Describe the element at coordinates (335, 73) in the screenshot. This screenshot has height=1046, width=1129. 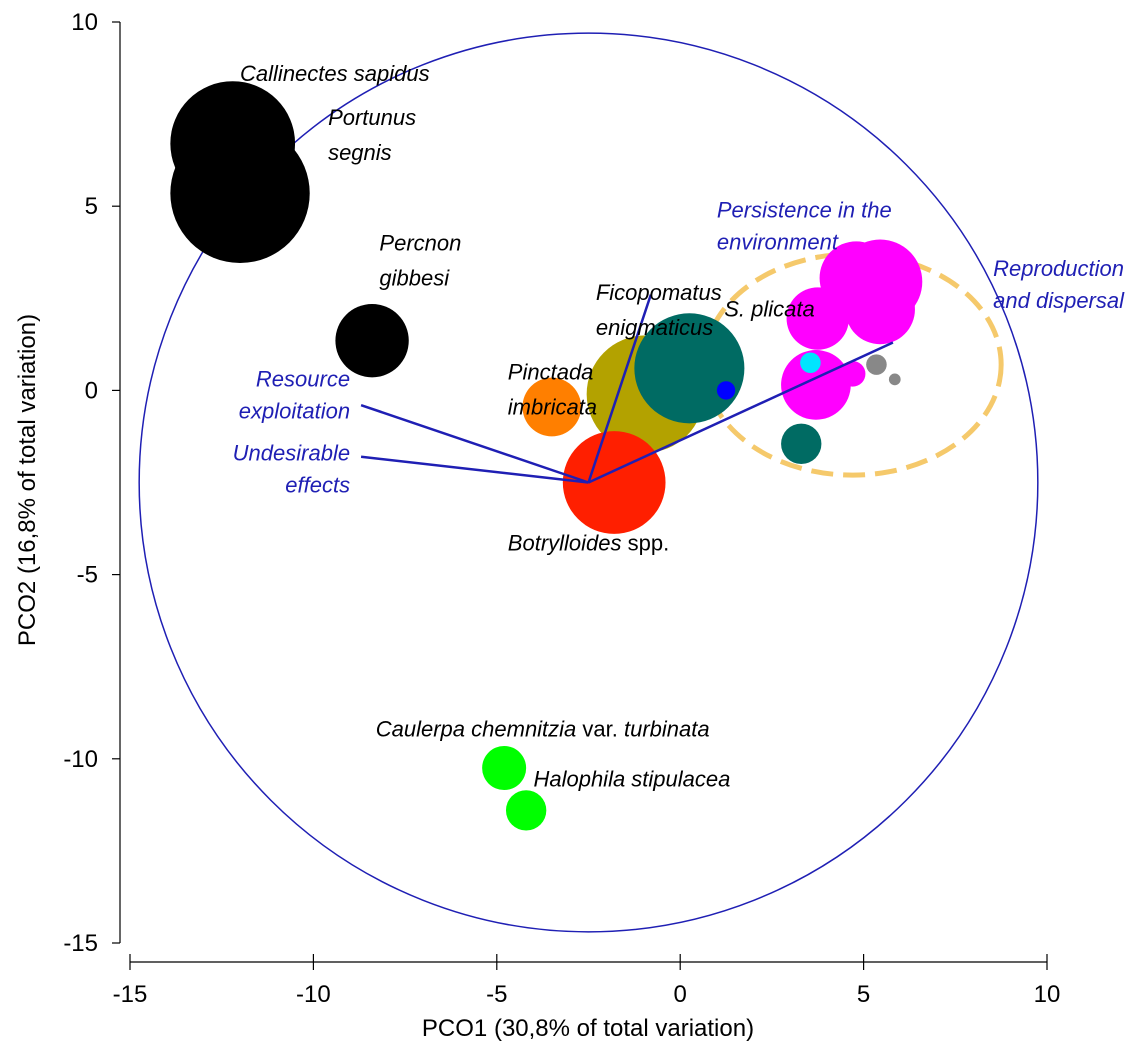
I see `species-label: Callinectes sapidus` at that location.